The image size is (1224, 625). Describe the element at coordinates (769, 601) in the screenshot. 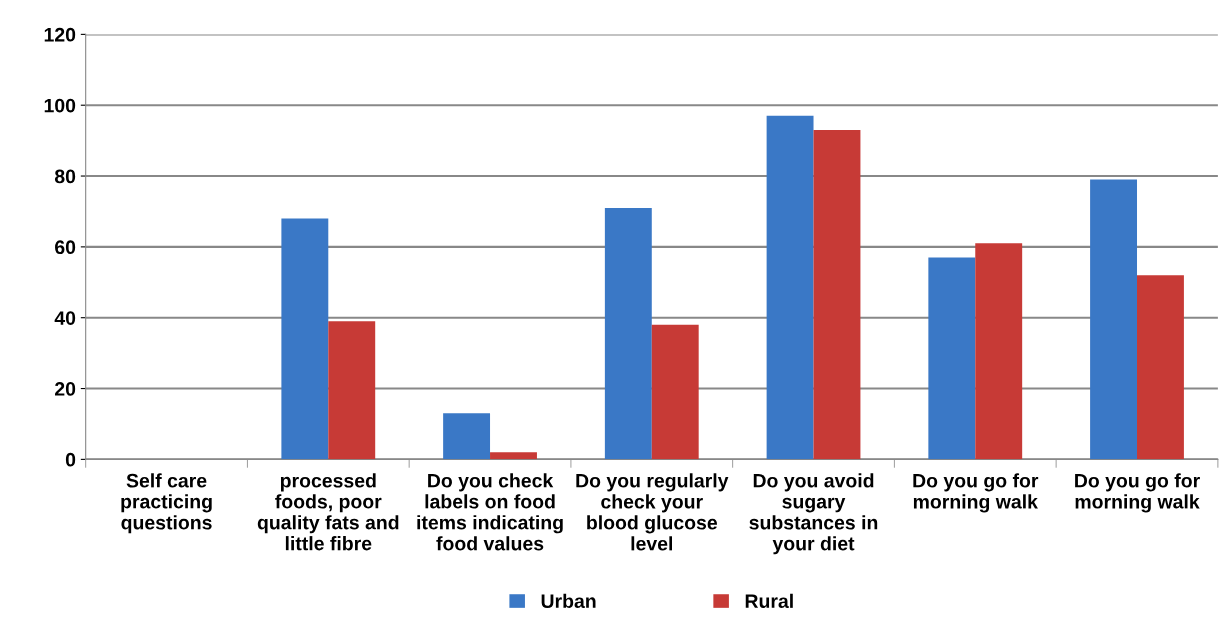

I see `legend-label: Rural` at that location.